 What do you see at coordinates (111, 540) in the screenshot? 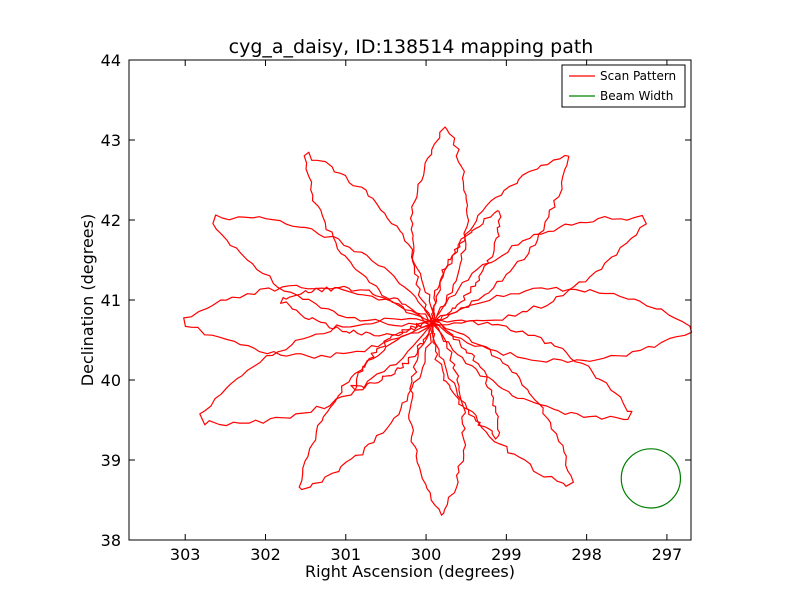
I see `y-tick-label: 38` at bounding box center [111, 540].